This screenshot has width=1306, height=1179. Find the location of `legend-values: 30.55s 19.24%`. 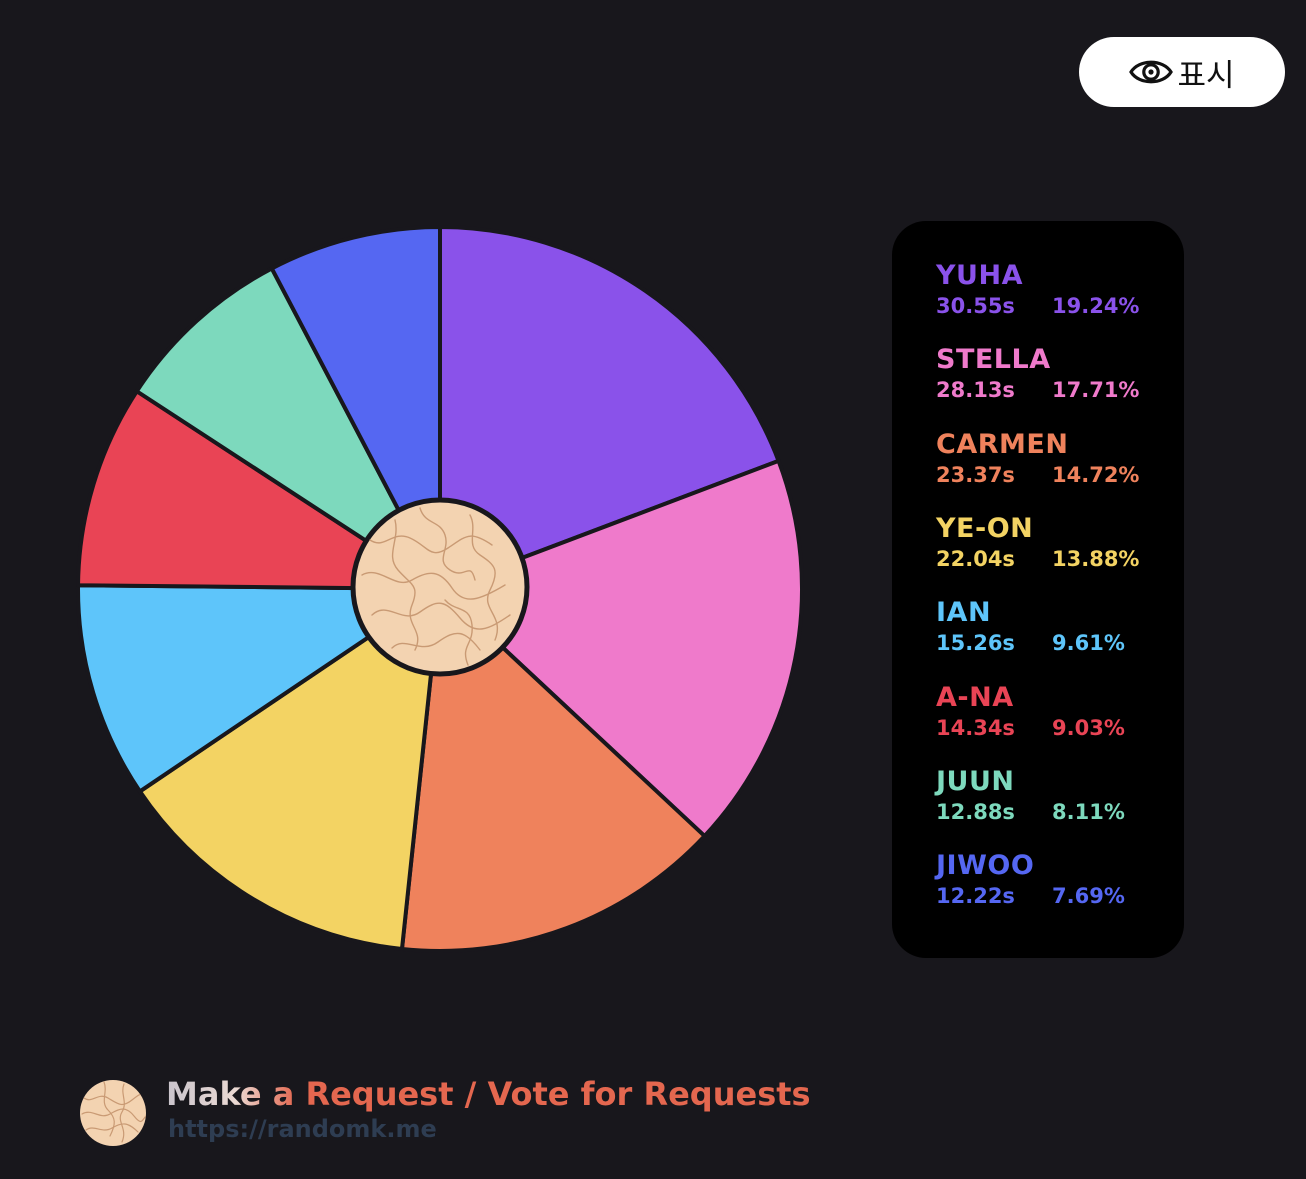

legend-values: 30.55s 19.24% is located at coordinates (1056, 306).